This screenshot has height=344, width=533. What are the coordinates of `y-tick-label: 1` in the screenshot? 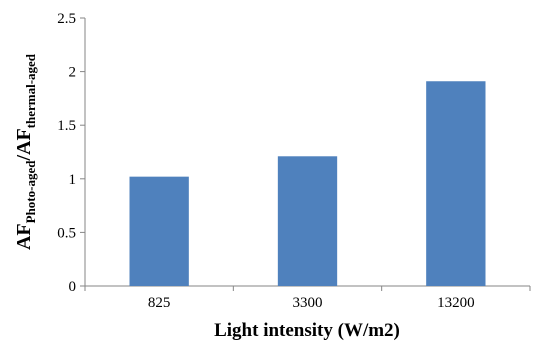 It's located at (73, 180).